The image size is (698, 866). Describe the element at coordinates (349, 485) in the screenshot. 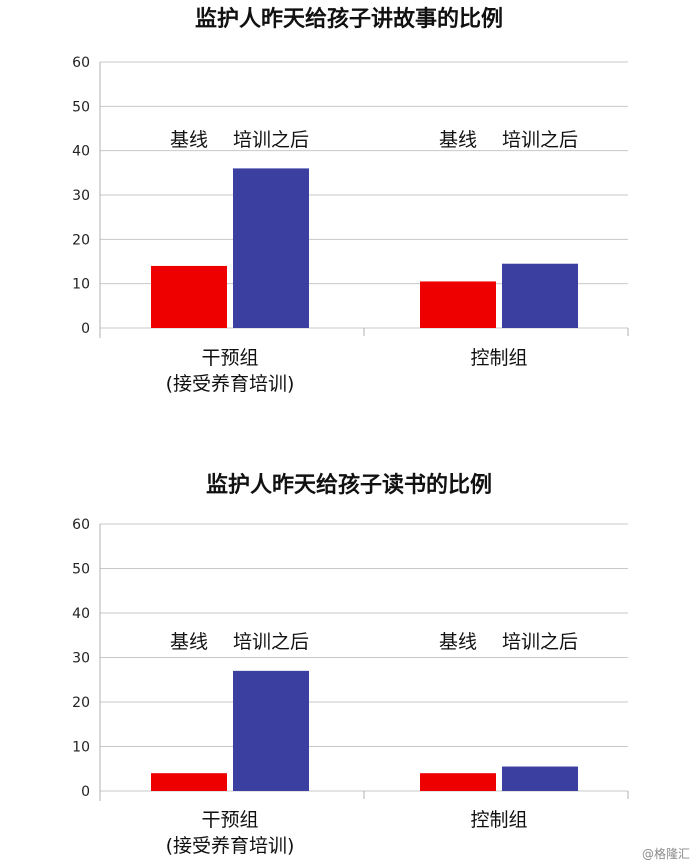

I see `chart-title: 监护人昨天给孩子读书的比例` at that location.